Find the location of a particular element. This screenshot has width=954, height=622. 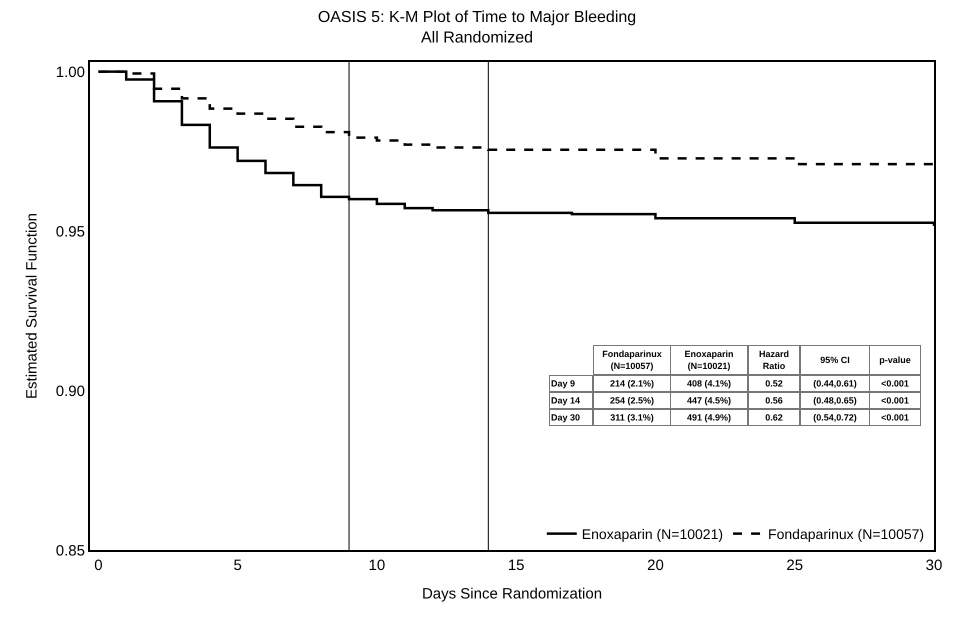

annotation: 0.62 is located at coordinates (774, 417).